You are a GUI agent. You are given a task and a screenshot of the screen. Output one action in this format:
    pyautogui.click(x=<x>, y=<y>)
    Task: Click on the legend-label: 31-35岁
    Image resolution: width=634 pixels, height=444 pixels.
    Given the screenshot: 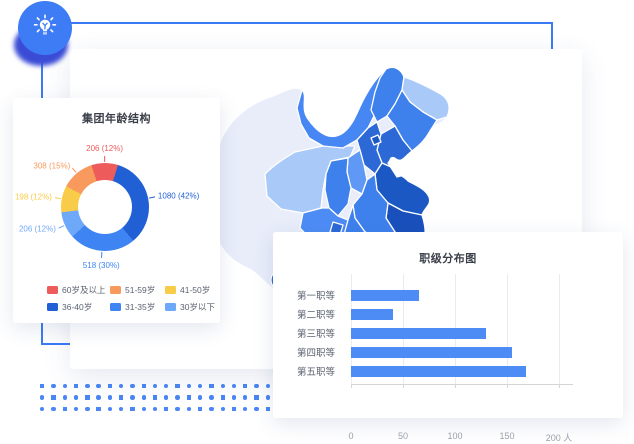 What is the action you would take?
    pyautogui.click(x=140, y=307)
    